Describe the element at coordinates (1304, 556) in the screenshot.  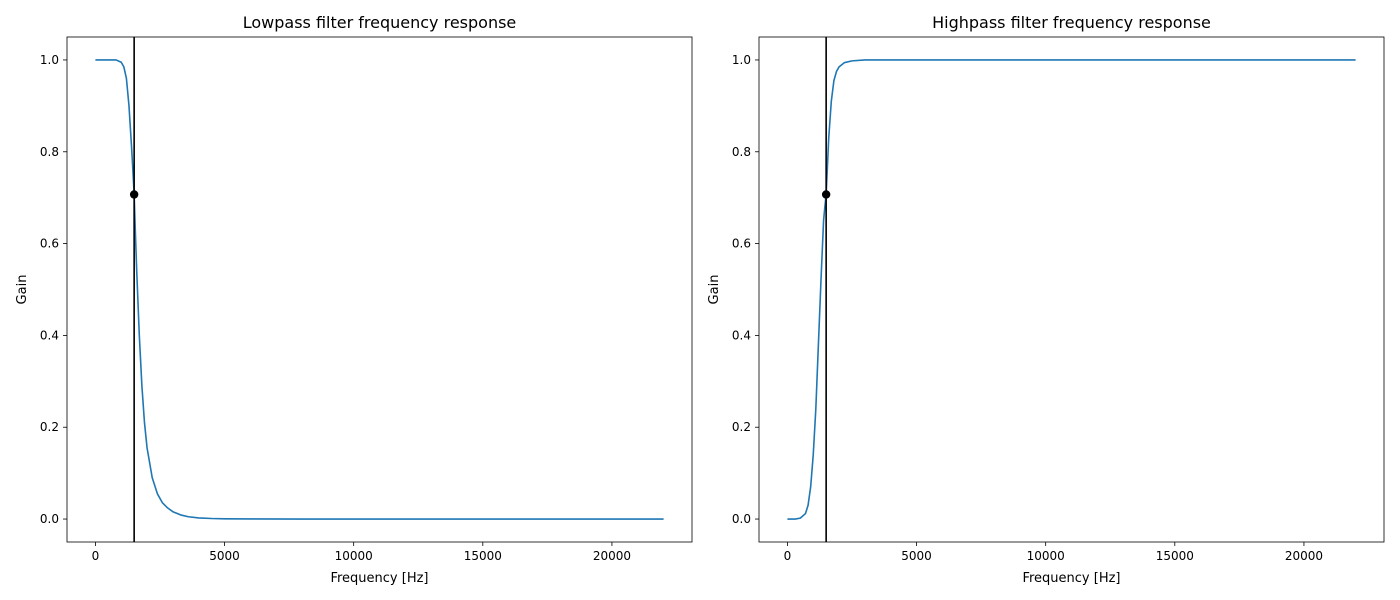
I see `highpass-x-tick-label: 20000` at that location.